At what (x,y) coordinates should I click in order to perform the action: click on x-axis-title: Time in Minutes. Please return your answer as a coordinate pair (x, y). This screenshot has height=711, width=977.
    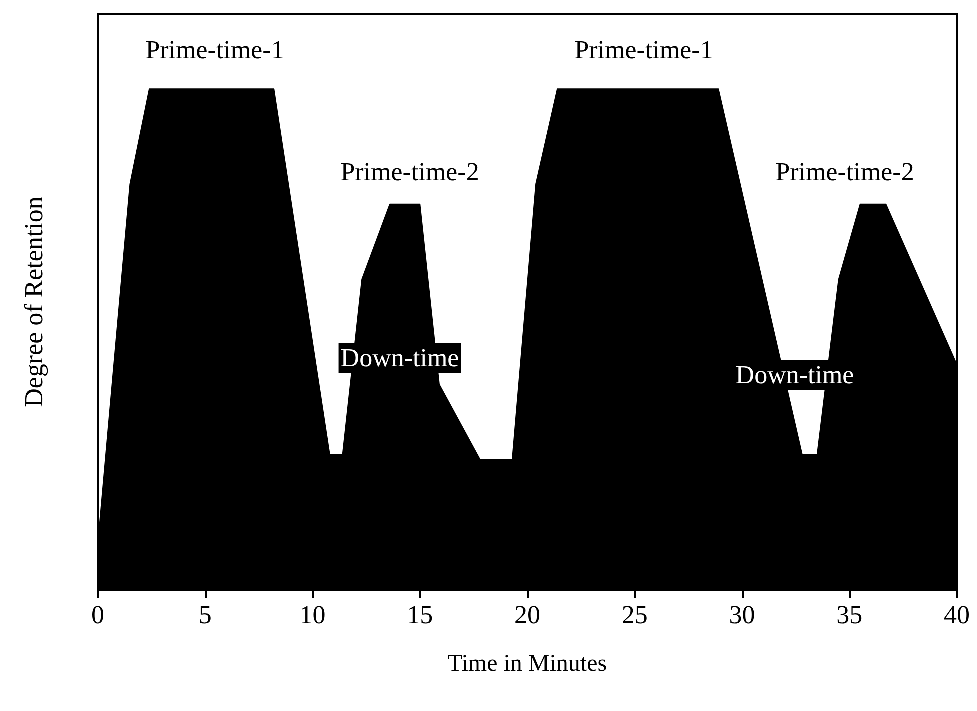
    Looking at the image, I should click on (528, 664).